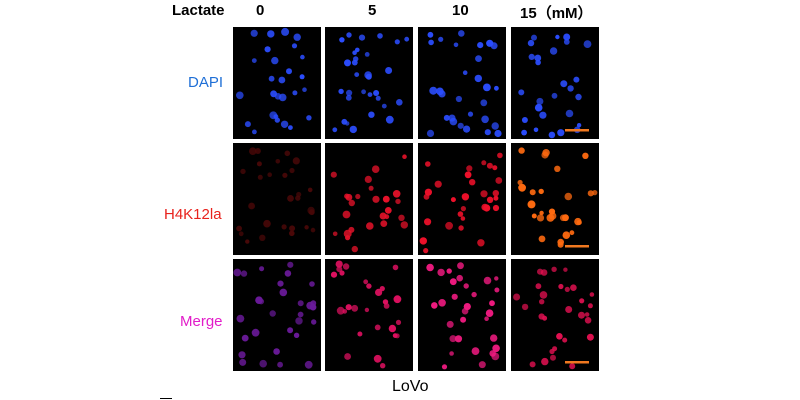 This screenshot has width=800, height=400. Describe the element at coordinates (198, 10) in the screenshot. I see `treatment-label: Lactate` at that location.